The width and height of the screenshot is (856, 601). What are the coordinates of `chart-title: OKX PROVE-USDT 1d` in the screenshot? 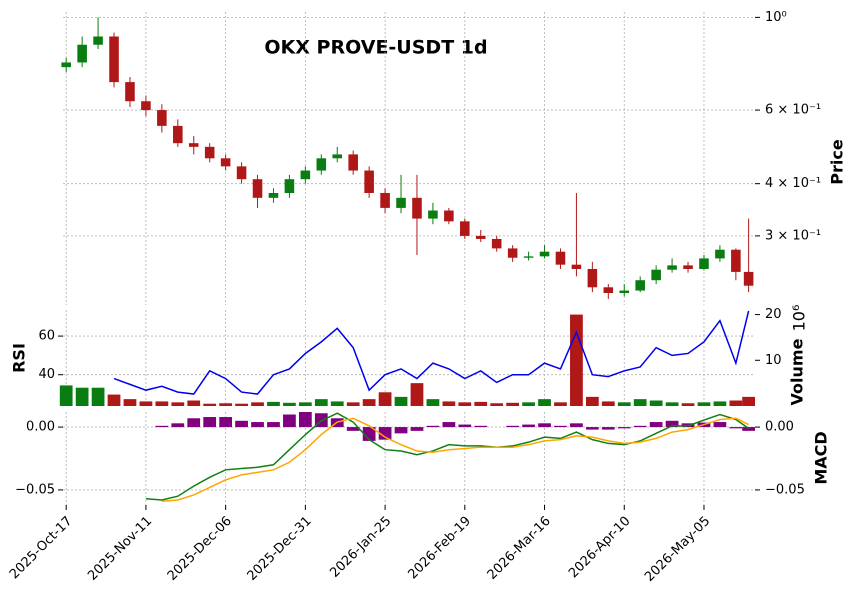 It's located at (375, 48).